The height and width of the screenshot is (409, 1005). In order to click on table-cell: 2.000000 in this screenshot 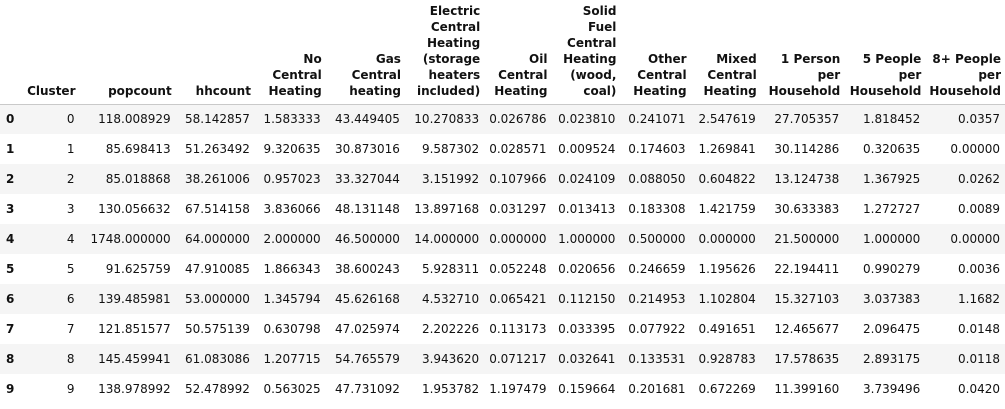, I will do `click(292, 239)`.